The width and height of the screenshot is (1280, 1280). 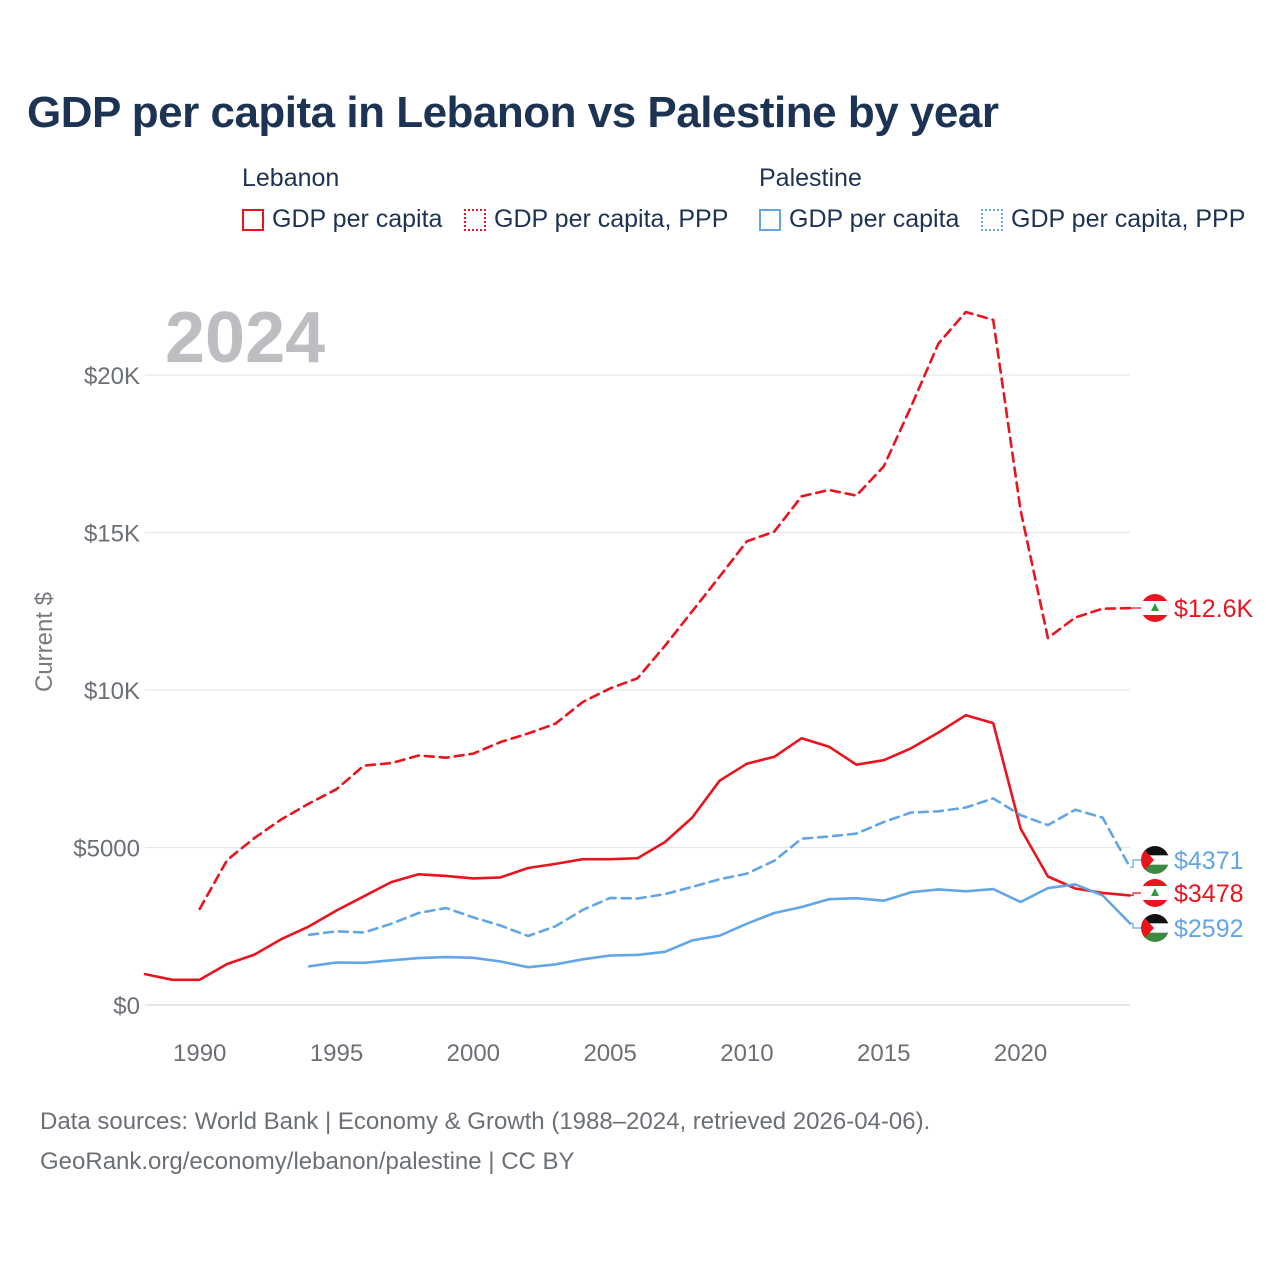 I want to click on end-value-label: $2592, so click(x=1209, y=929).